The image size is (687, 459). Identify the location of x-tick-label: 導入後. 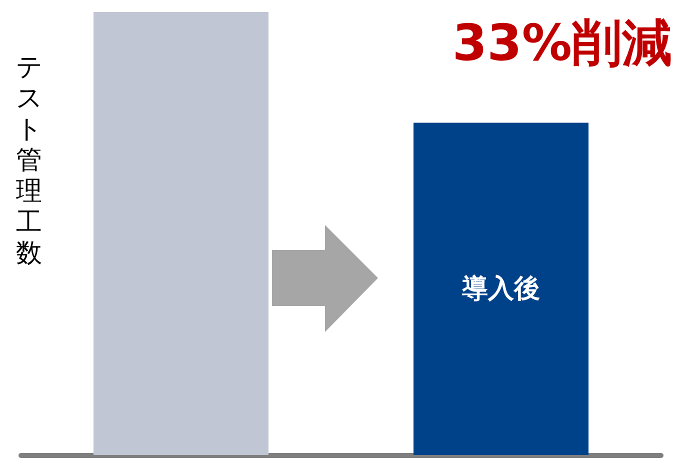
(500, 289).